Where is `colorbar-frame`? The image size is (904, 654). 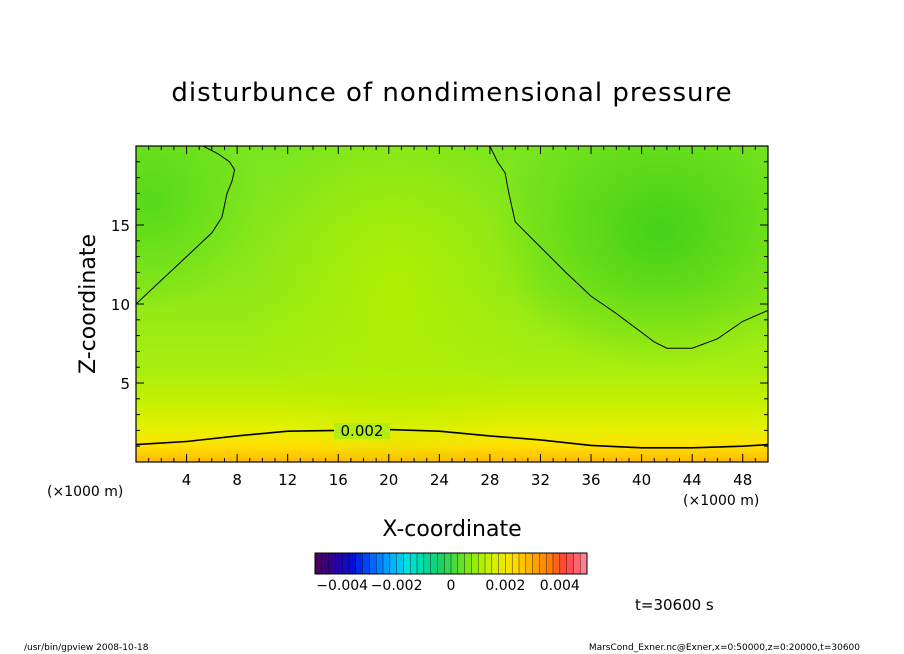 colorbar-frame is located at coordinates (451, 563).